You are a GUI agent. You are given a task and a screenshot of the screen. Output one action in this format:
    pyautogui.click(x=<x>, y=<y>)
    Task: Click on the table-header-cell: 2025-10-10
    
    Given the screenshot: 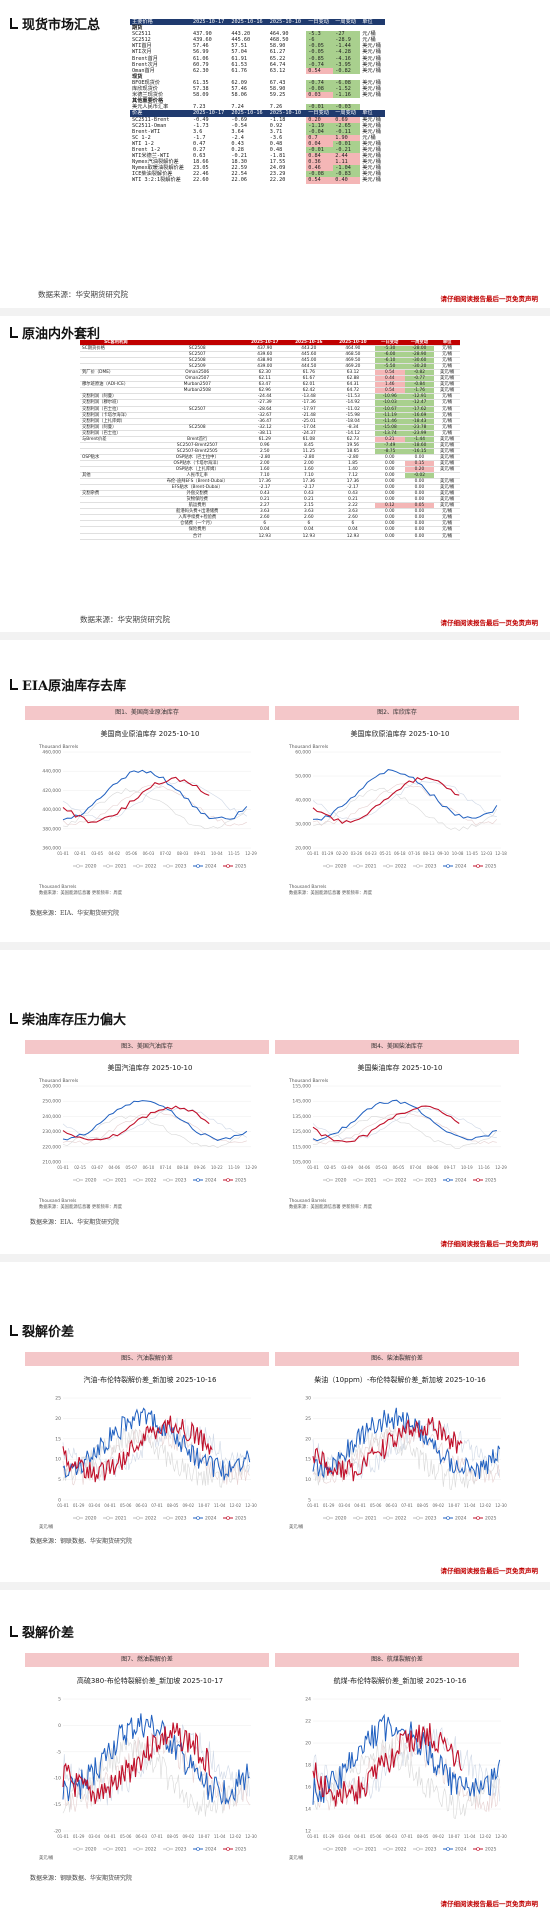 What is the action you would take?
    pyautogui.click(x=287, y=113)
    